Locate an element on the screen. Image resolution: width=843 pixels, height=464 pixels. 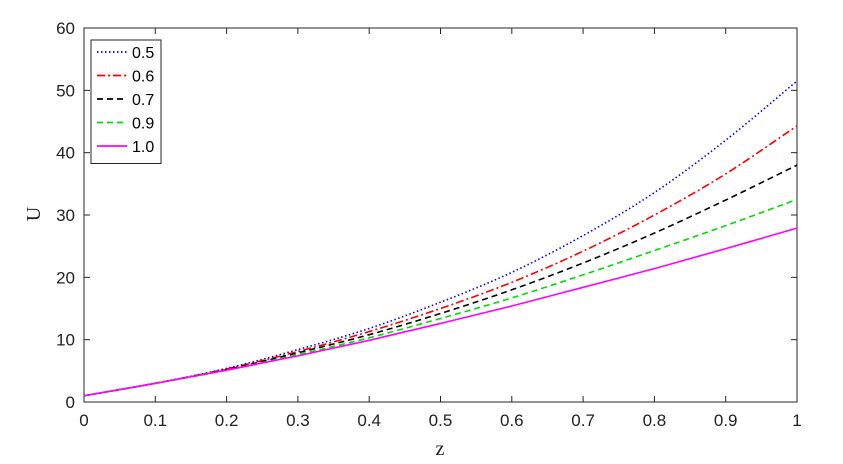
x-tick-label-5: 0.5 is located at coordinates (441, 420).